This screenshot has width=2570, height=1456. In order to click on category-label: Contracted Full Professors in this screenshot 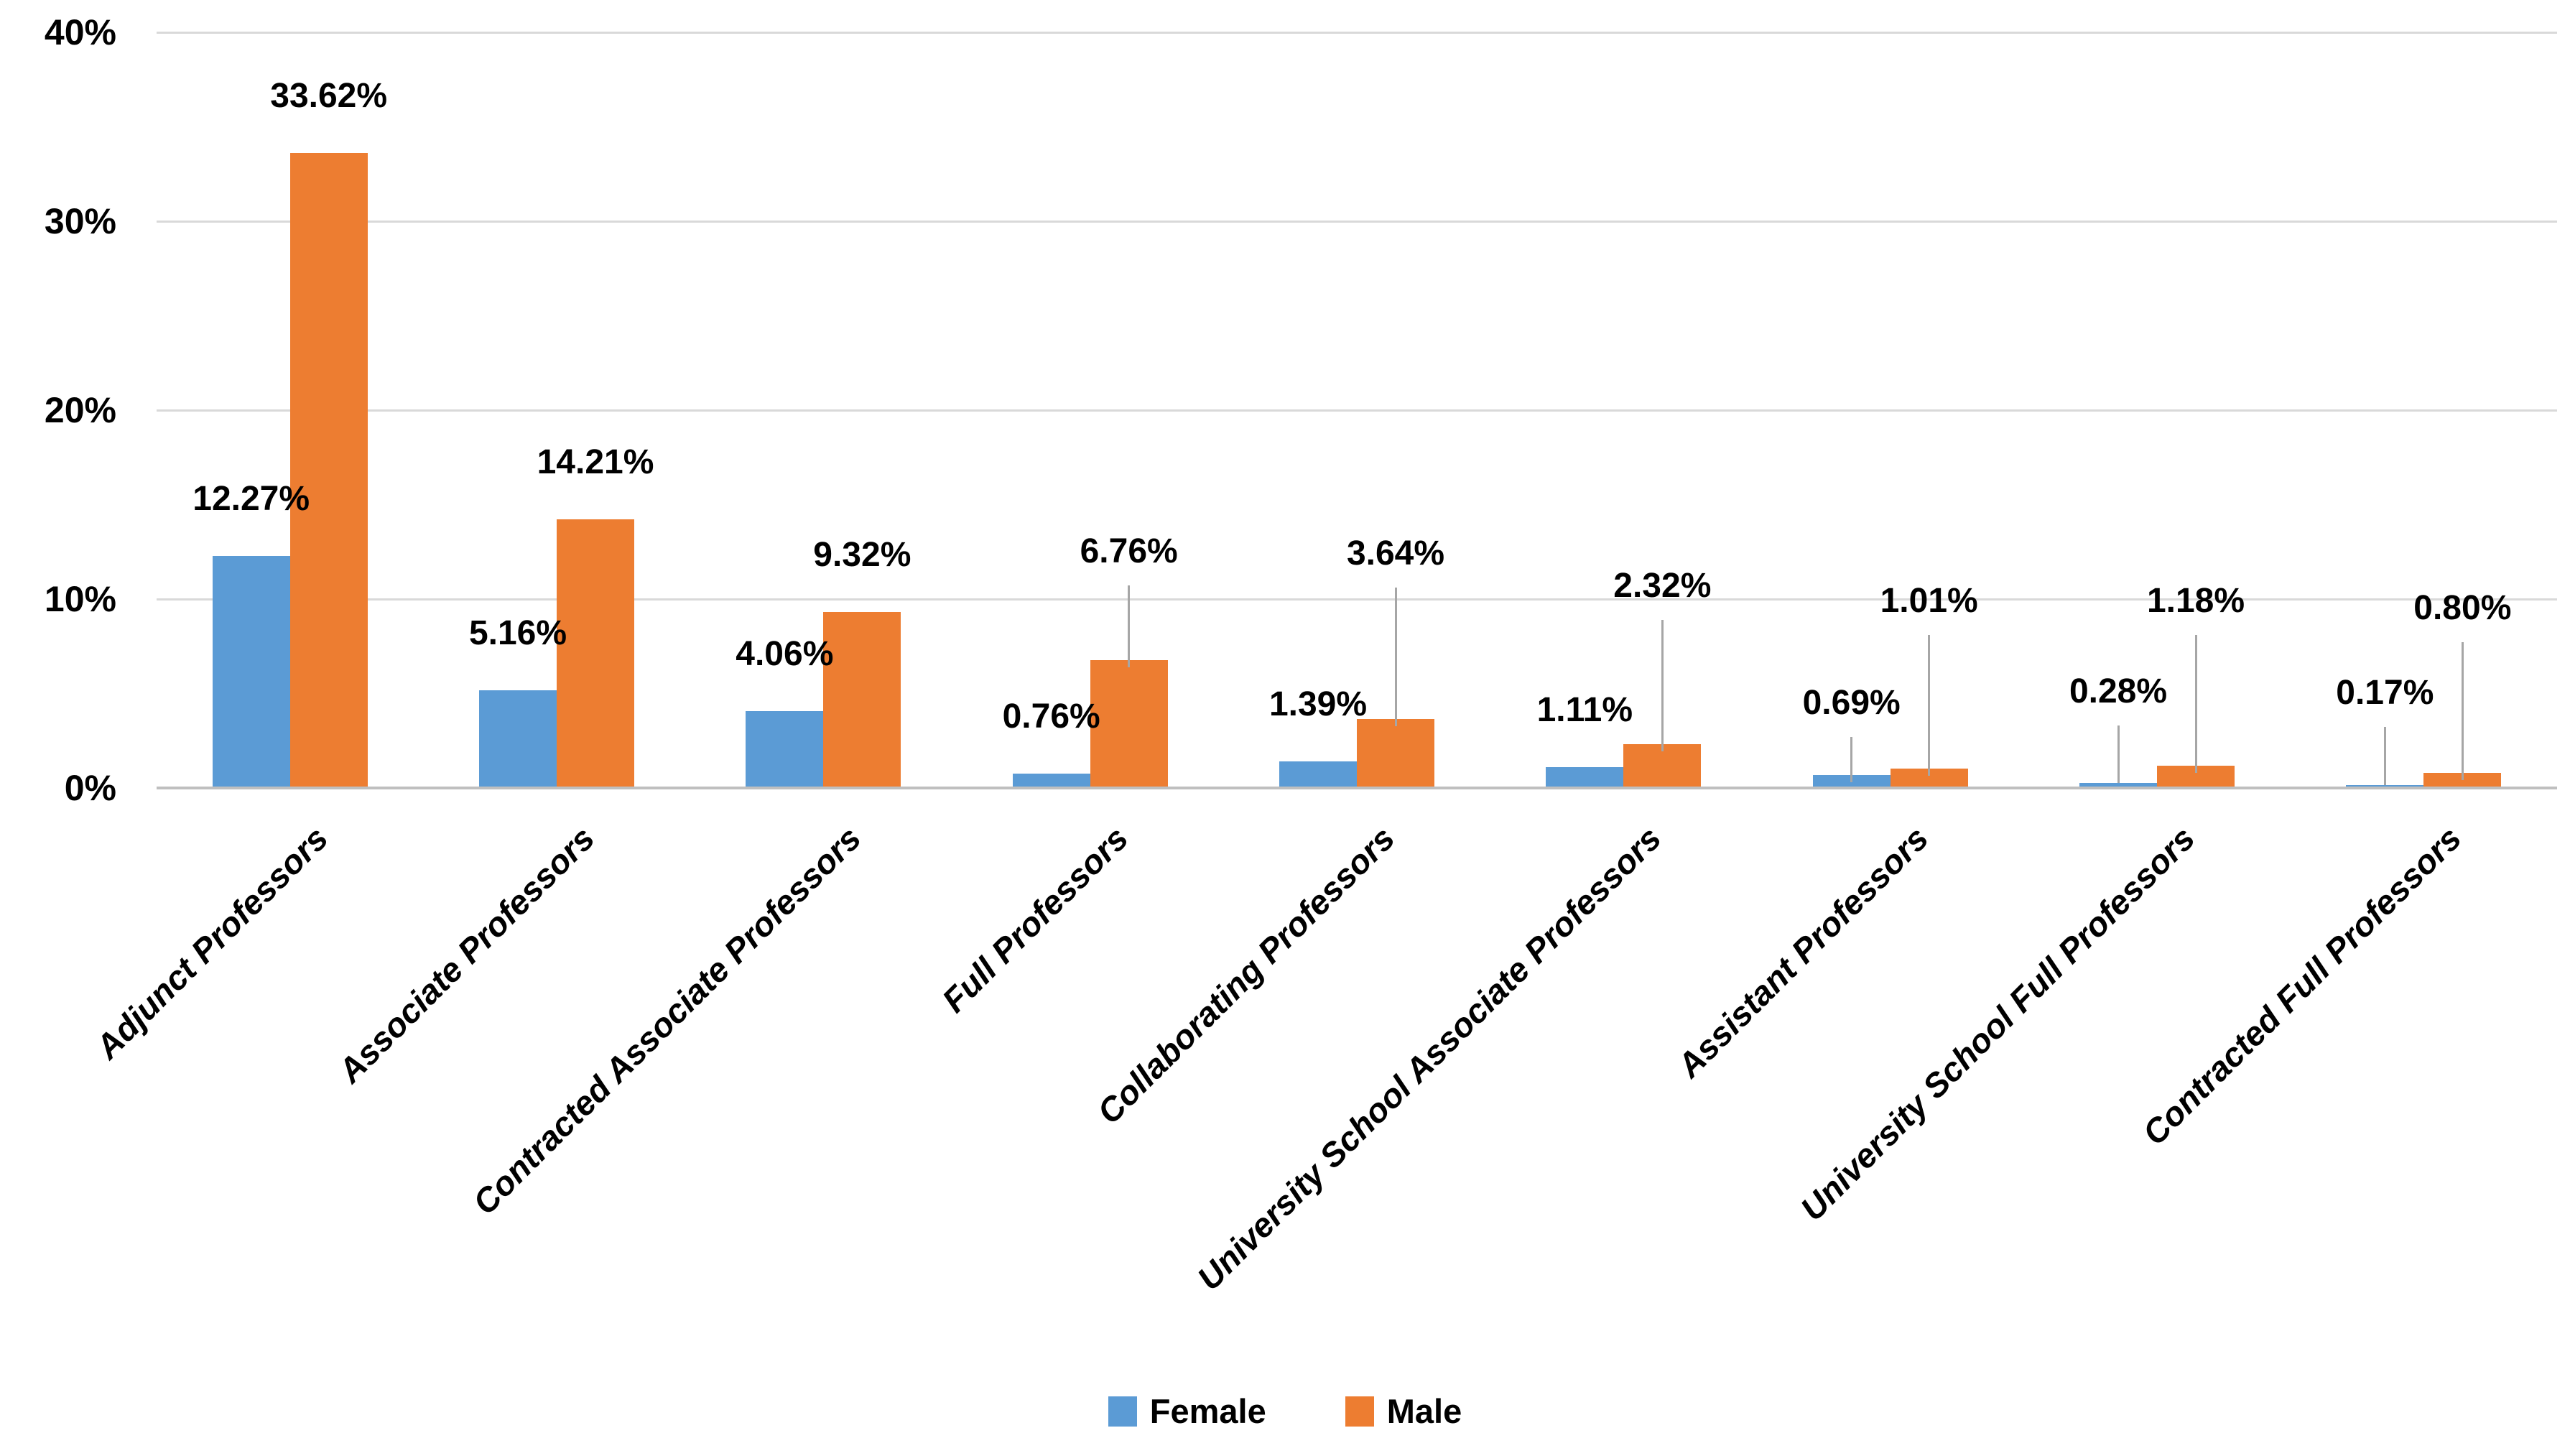, I will do `click(2302, 986)`.